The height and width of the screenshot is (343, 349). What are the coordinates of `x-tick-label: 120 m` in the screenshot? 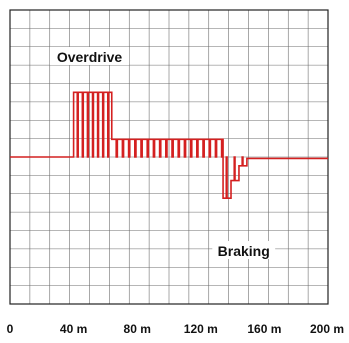 It's located at (201, 329).